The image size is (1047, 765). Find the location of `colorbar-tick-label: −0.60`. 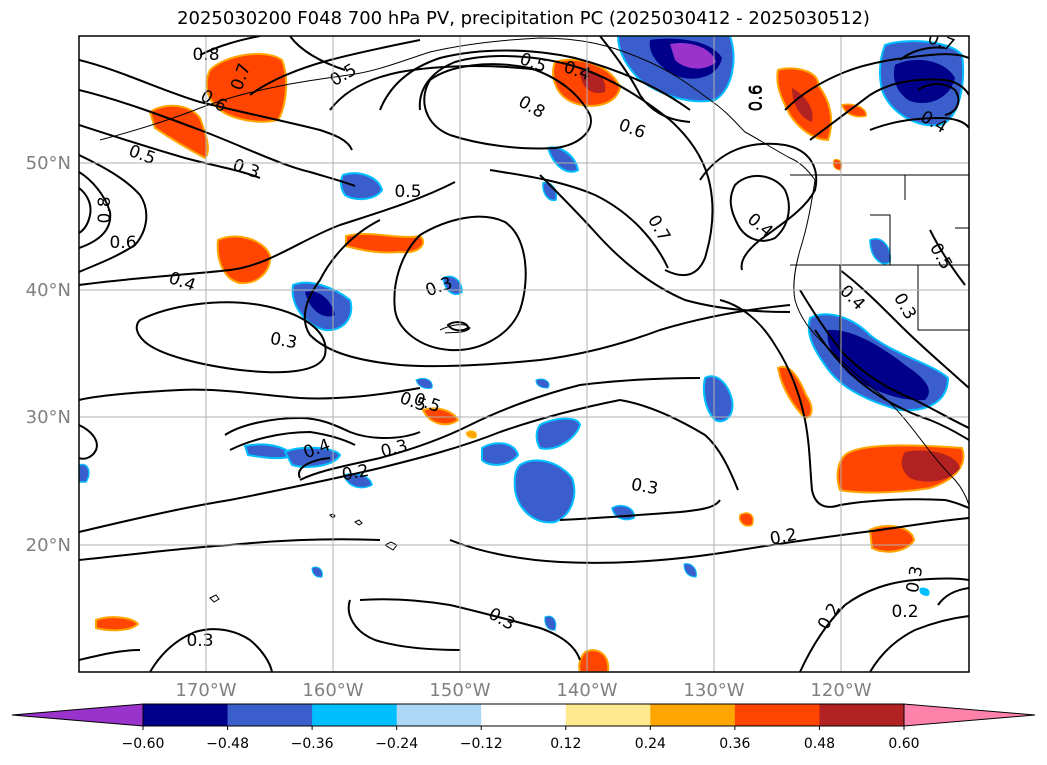

colorbar-tick-label: −0.60 is located at coordinates (143, 744).